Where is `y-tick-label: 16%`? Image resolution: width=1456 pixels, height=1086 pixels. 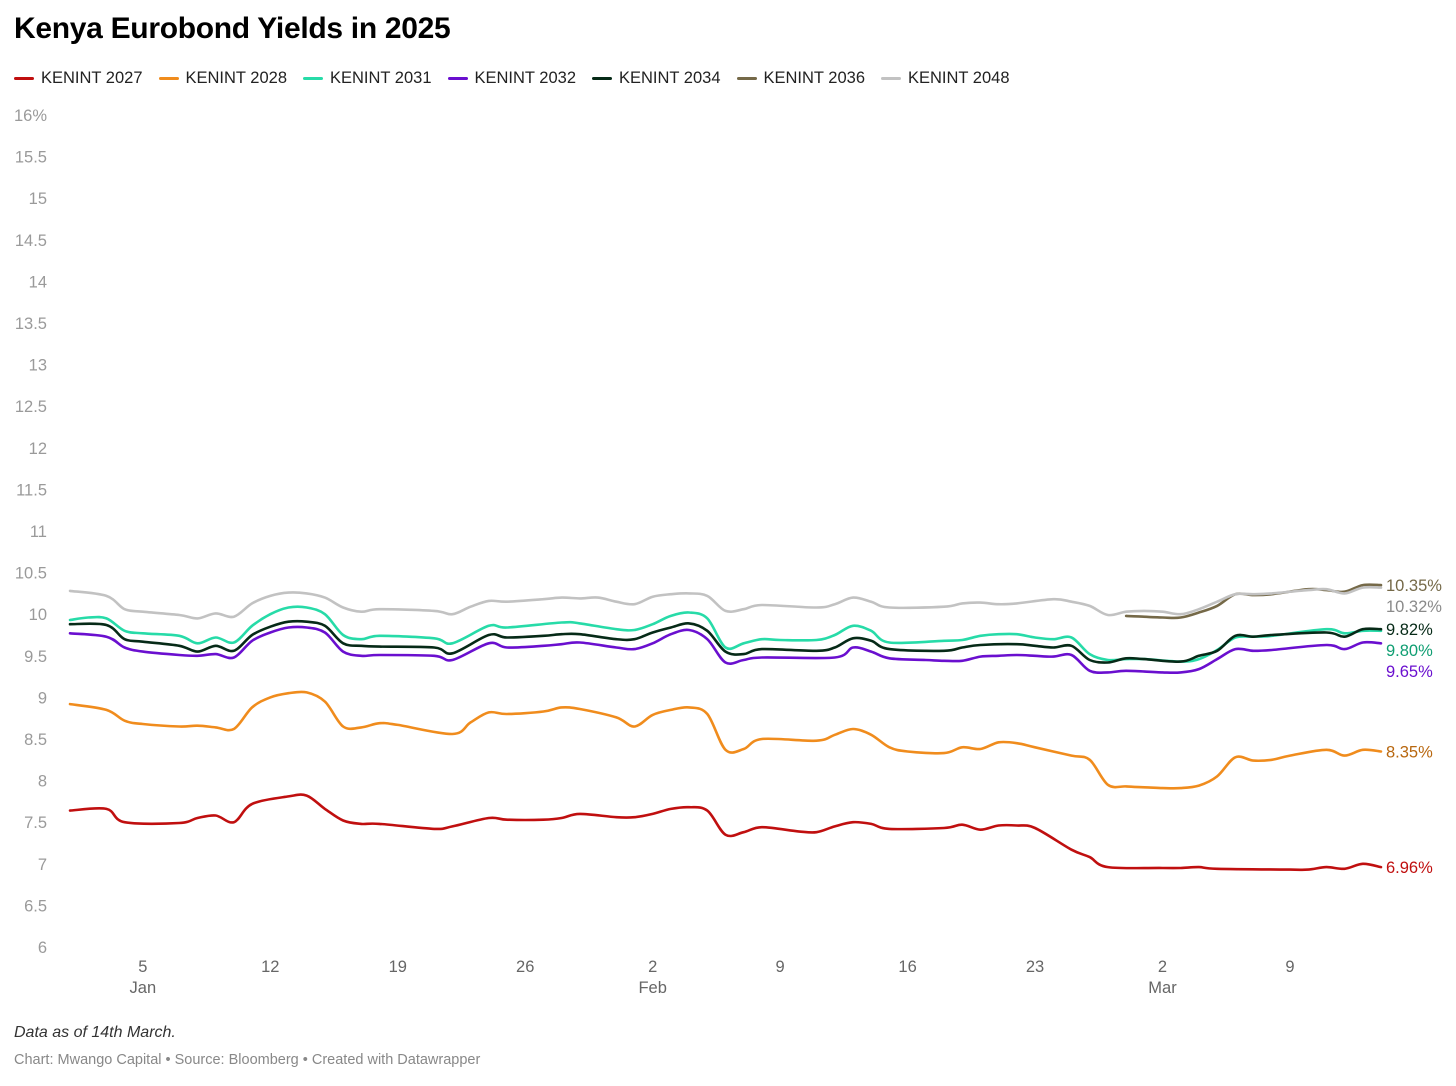
y-tick-label: 16% is located at coordinates (30, 116).